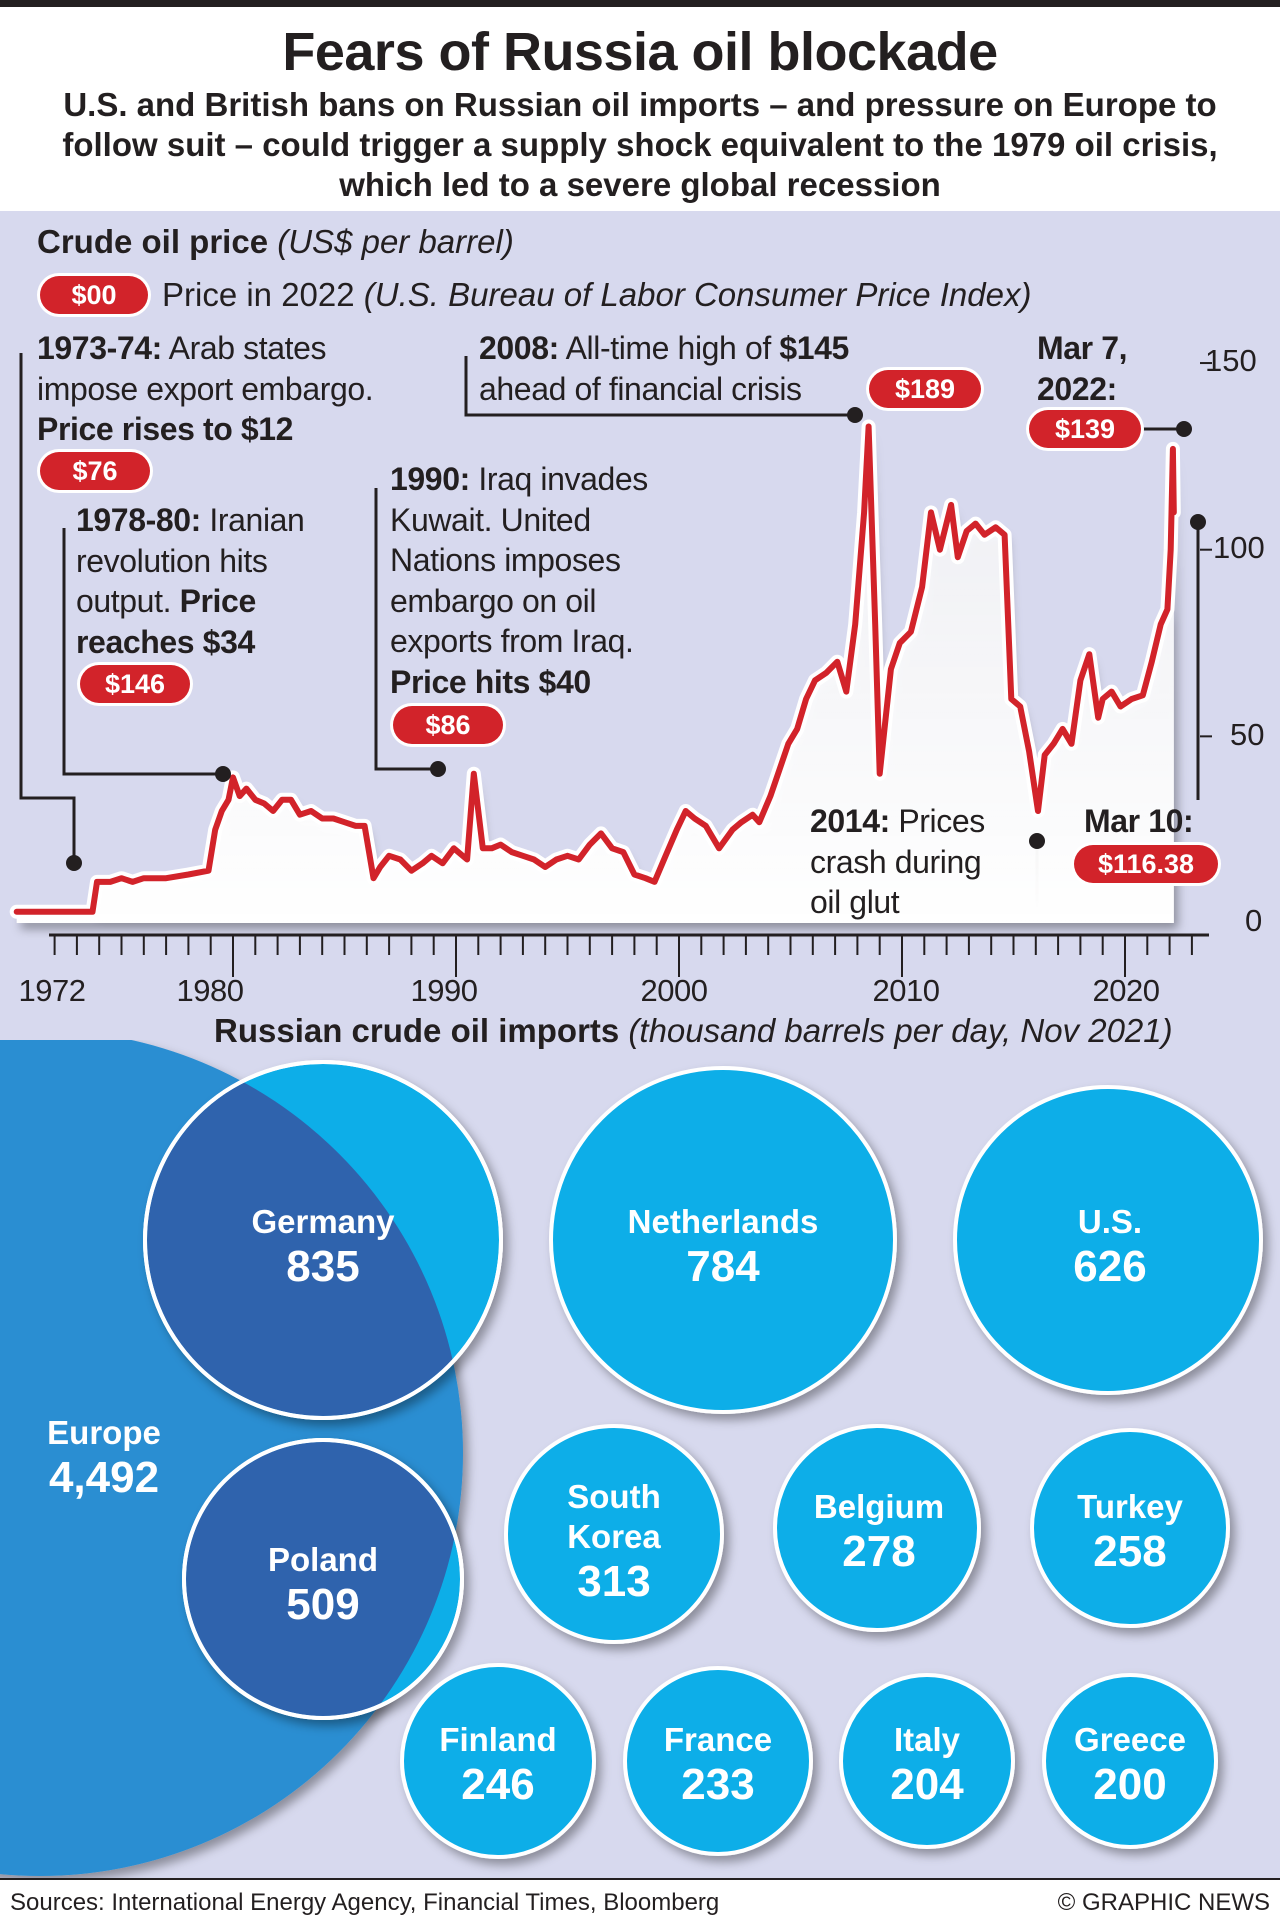 This screenshot has height=1926, width=1280. I want to click on x-tick-label: 1972, so click(52, 990).